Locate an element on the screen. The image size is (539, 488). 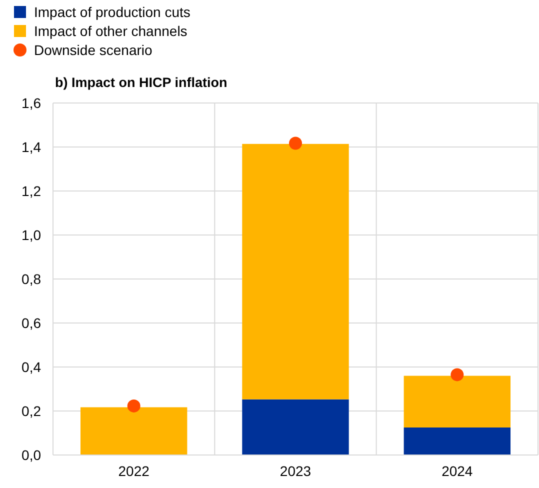
legend-label: Downside scenario is located at coordinates (93, 50).